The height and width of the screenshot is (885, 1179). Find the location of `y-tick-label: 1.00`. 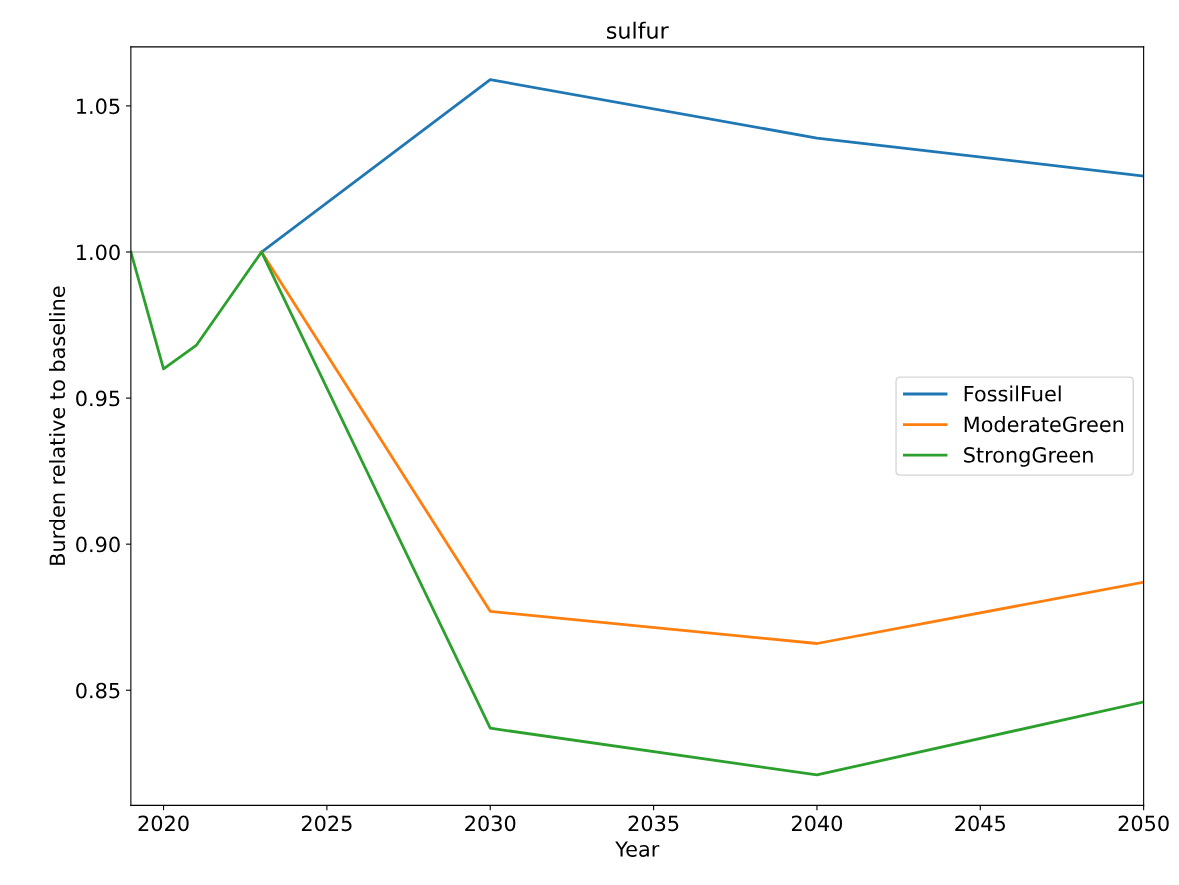

y-tick-label: 1.00 is located at coordinates (98, 252).